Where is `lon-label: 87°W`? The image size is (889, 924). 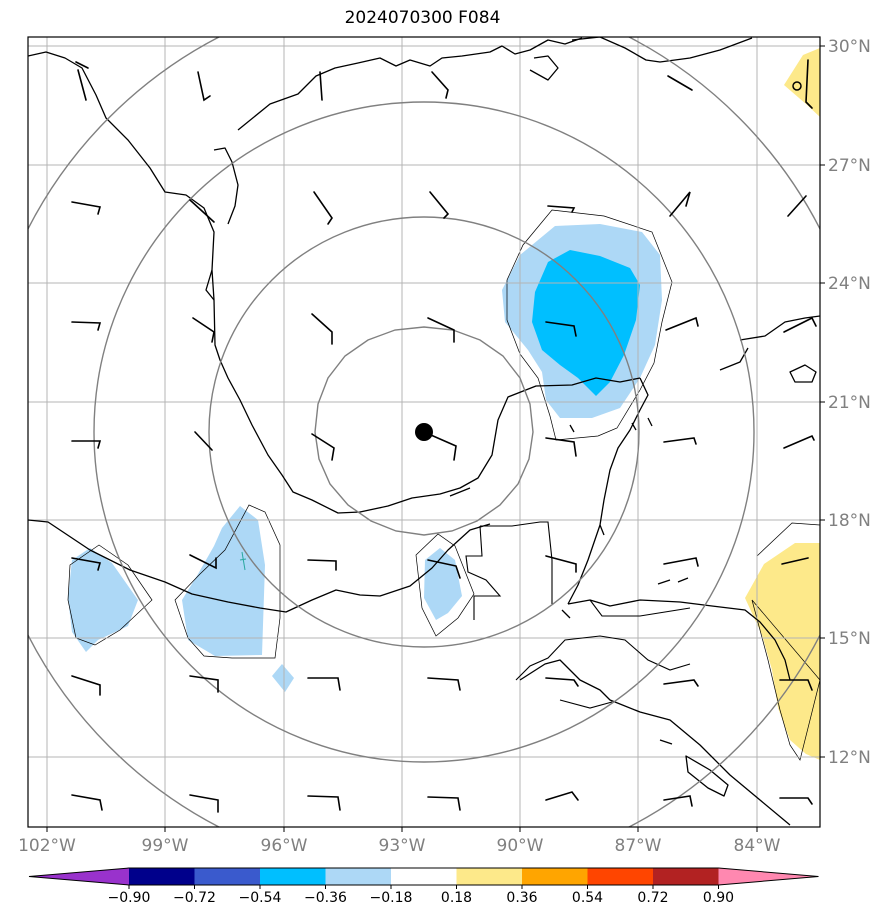 lon-label: 87°W is located at coordinates (638, 846).